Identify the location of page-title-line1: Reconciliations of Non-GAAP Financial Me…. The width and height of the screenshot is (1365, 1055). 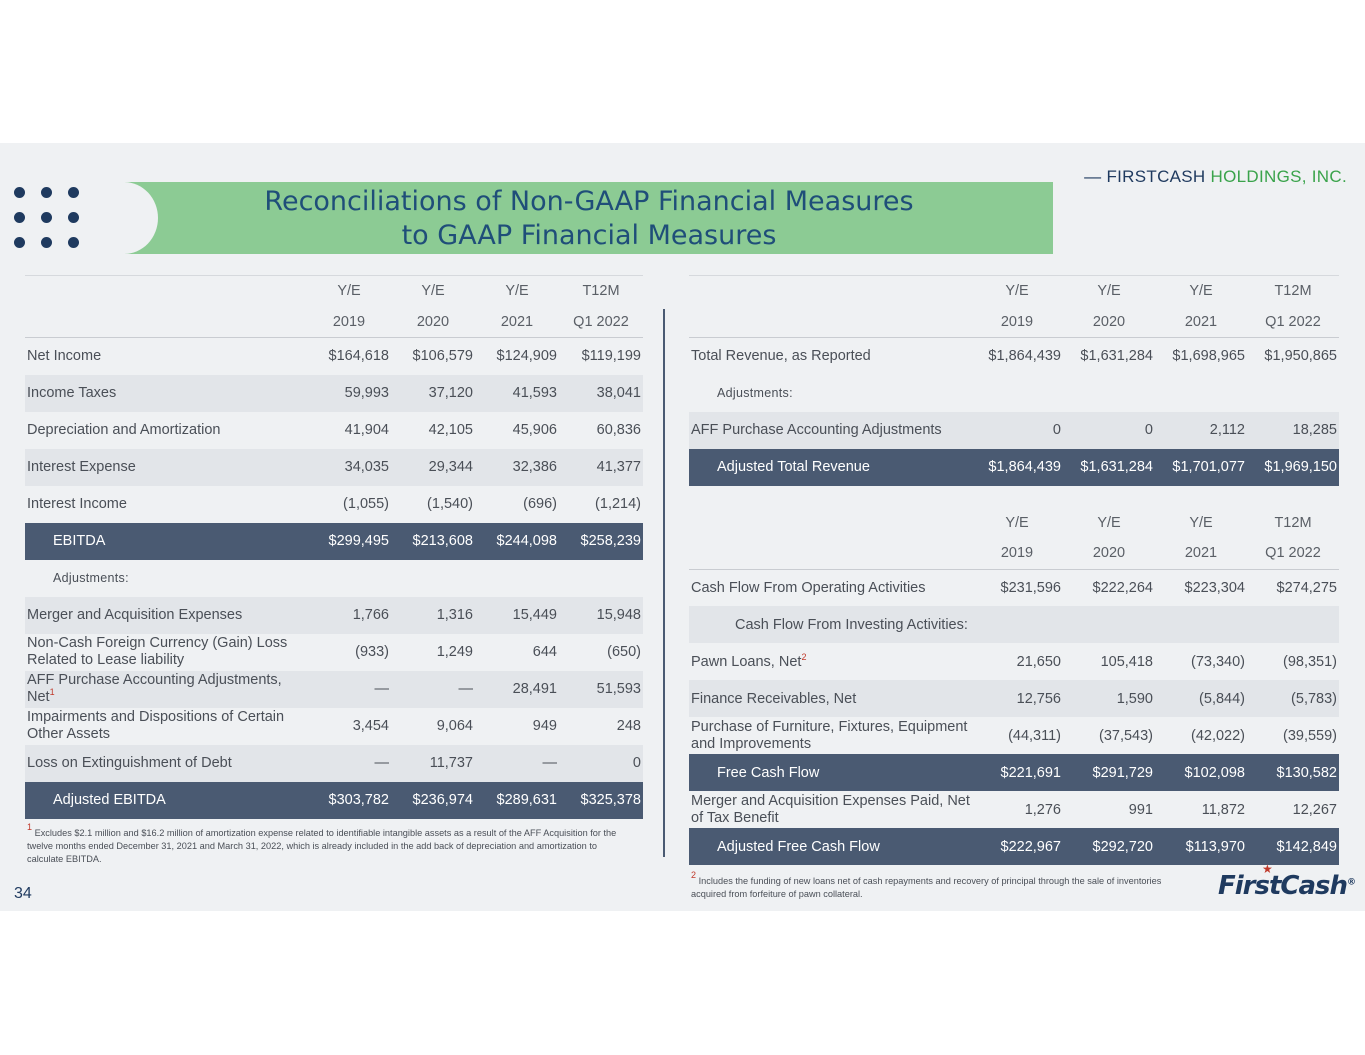
(589, 201).